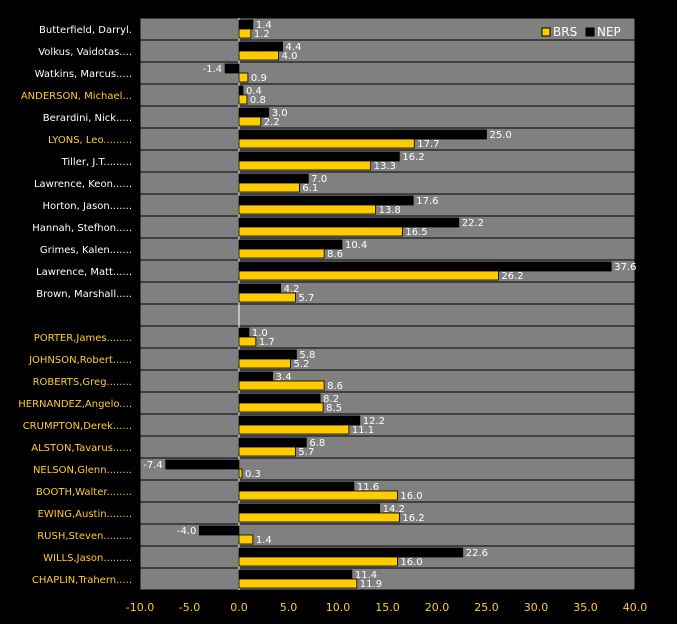 This screenshot has height=624, width=677. Describe the element at coordinates (284, 377) in the screenshot. I see `nep-bar-label: 3.4` at that location.